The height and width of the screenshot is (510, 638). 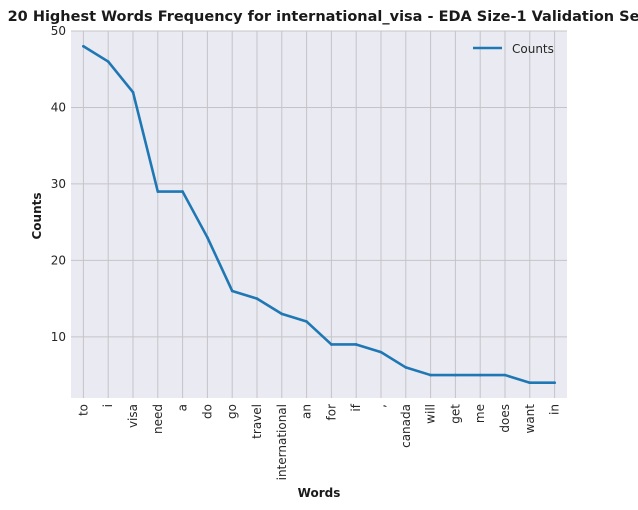 I want to click on x-tick-label: canada, so click(x=406, y=426).